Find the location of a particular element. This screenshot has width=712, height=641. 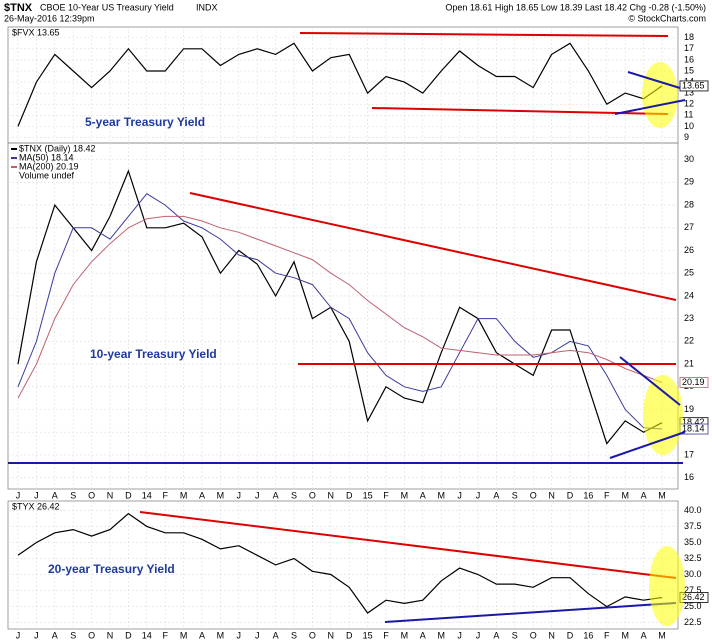

last-value-label: 20.19 is located at coordinates (693, 382).